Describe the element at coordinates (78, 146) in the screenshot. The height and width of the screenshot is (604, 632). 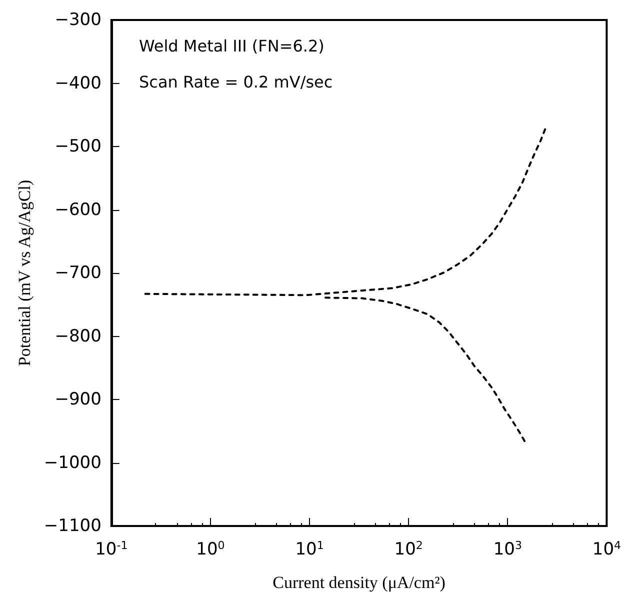
I see `y-tick-label: −500` at that location.